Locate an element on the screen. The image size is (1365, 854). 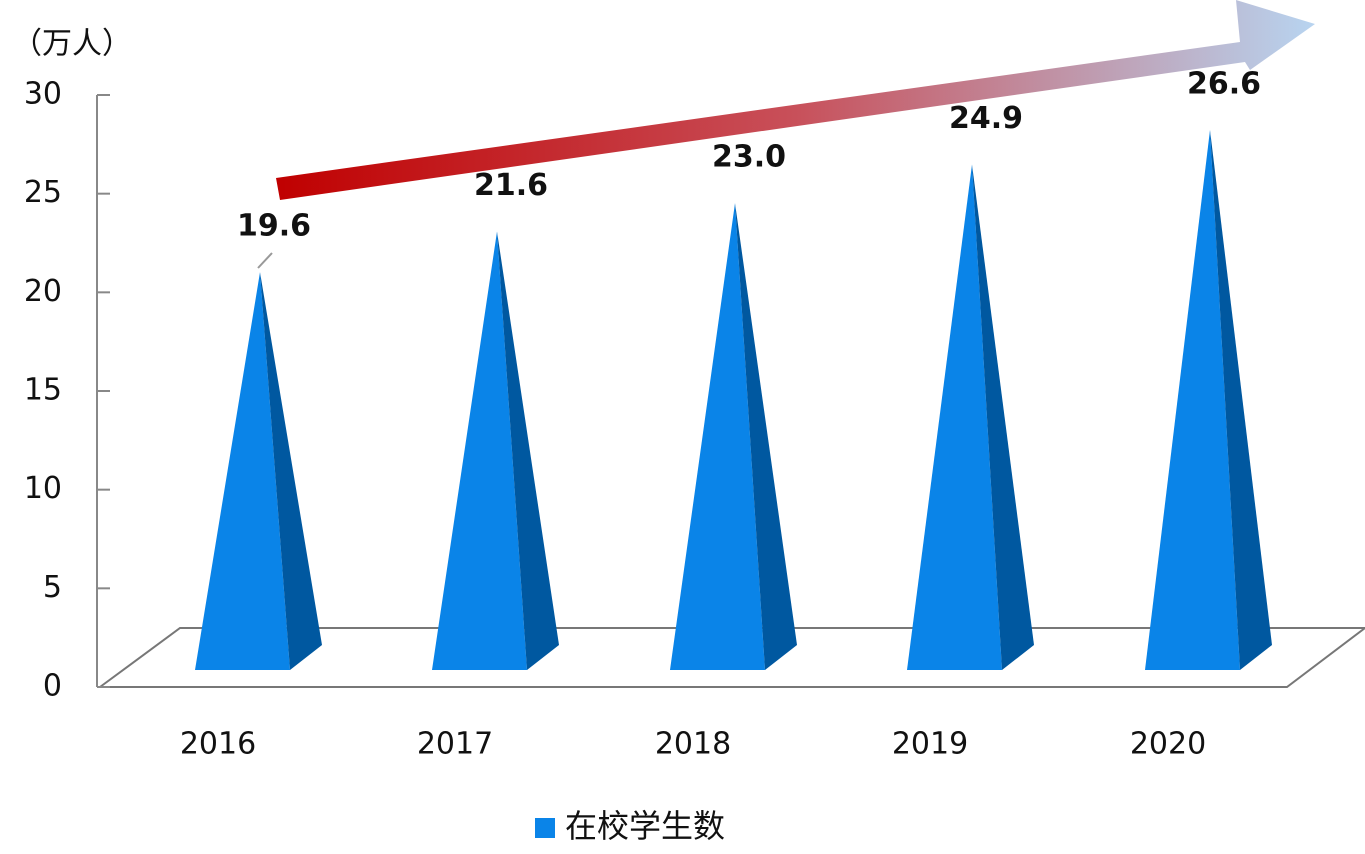
x-tick-label: 2020 is located at coordinates (1168, 744).